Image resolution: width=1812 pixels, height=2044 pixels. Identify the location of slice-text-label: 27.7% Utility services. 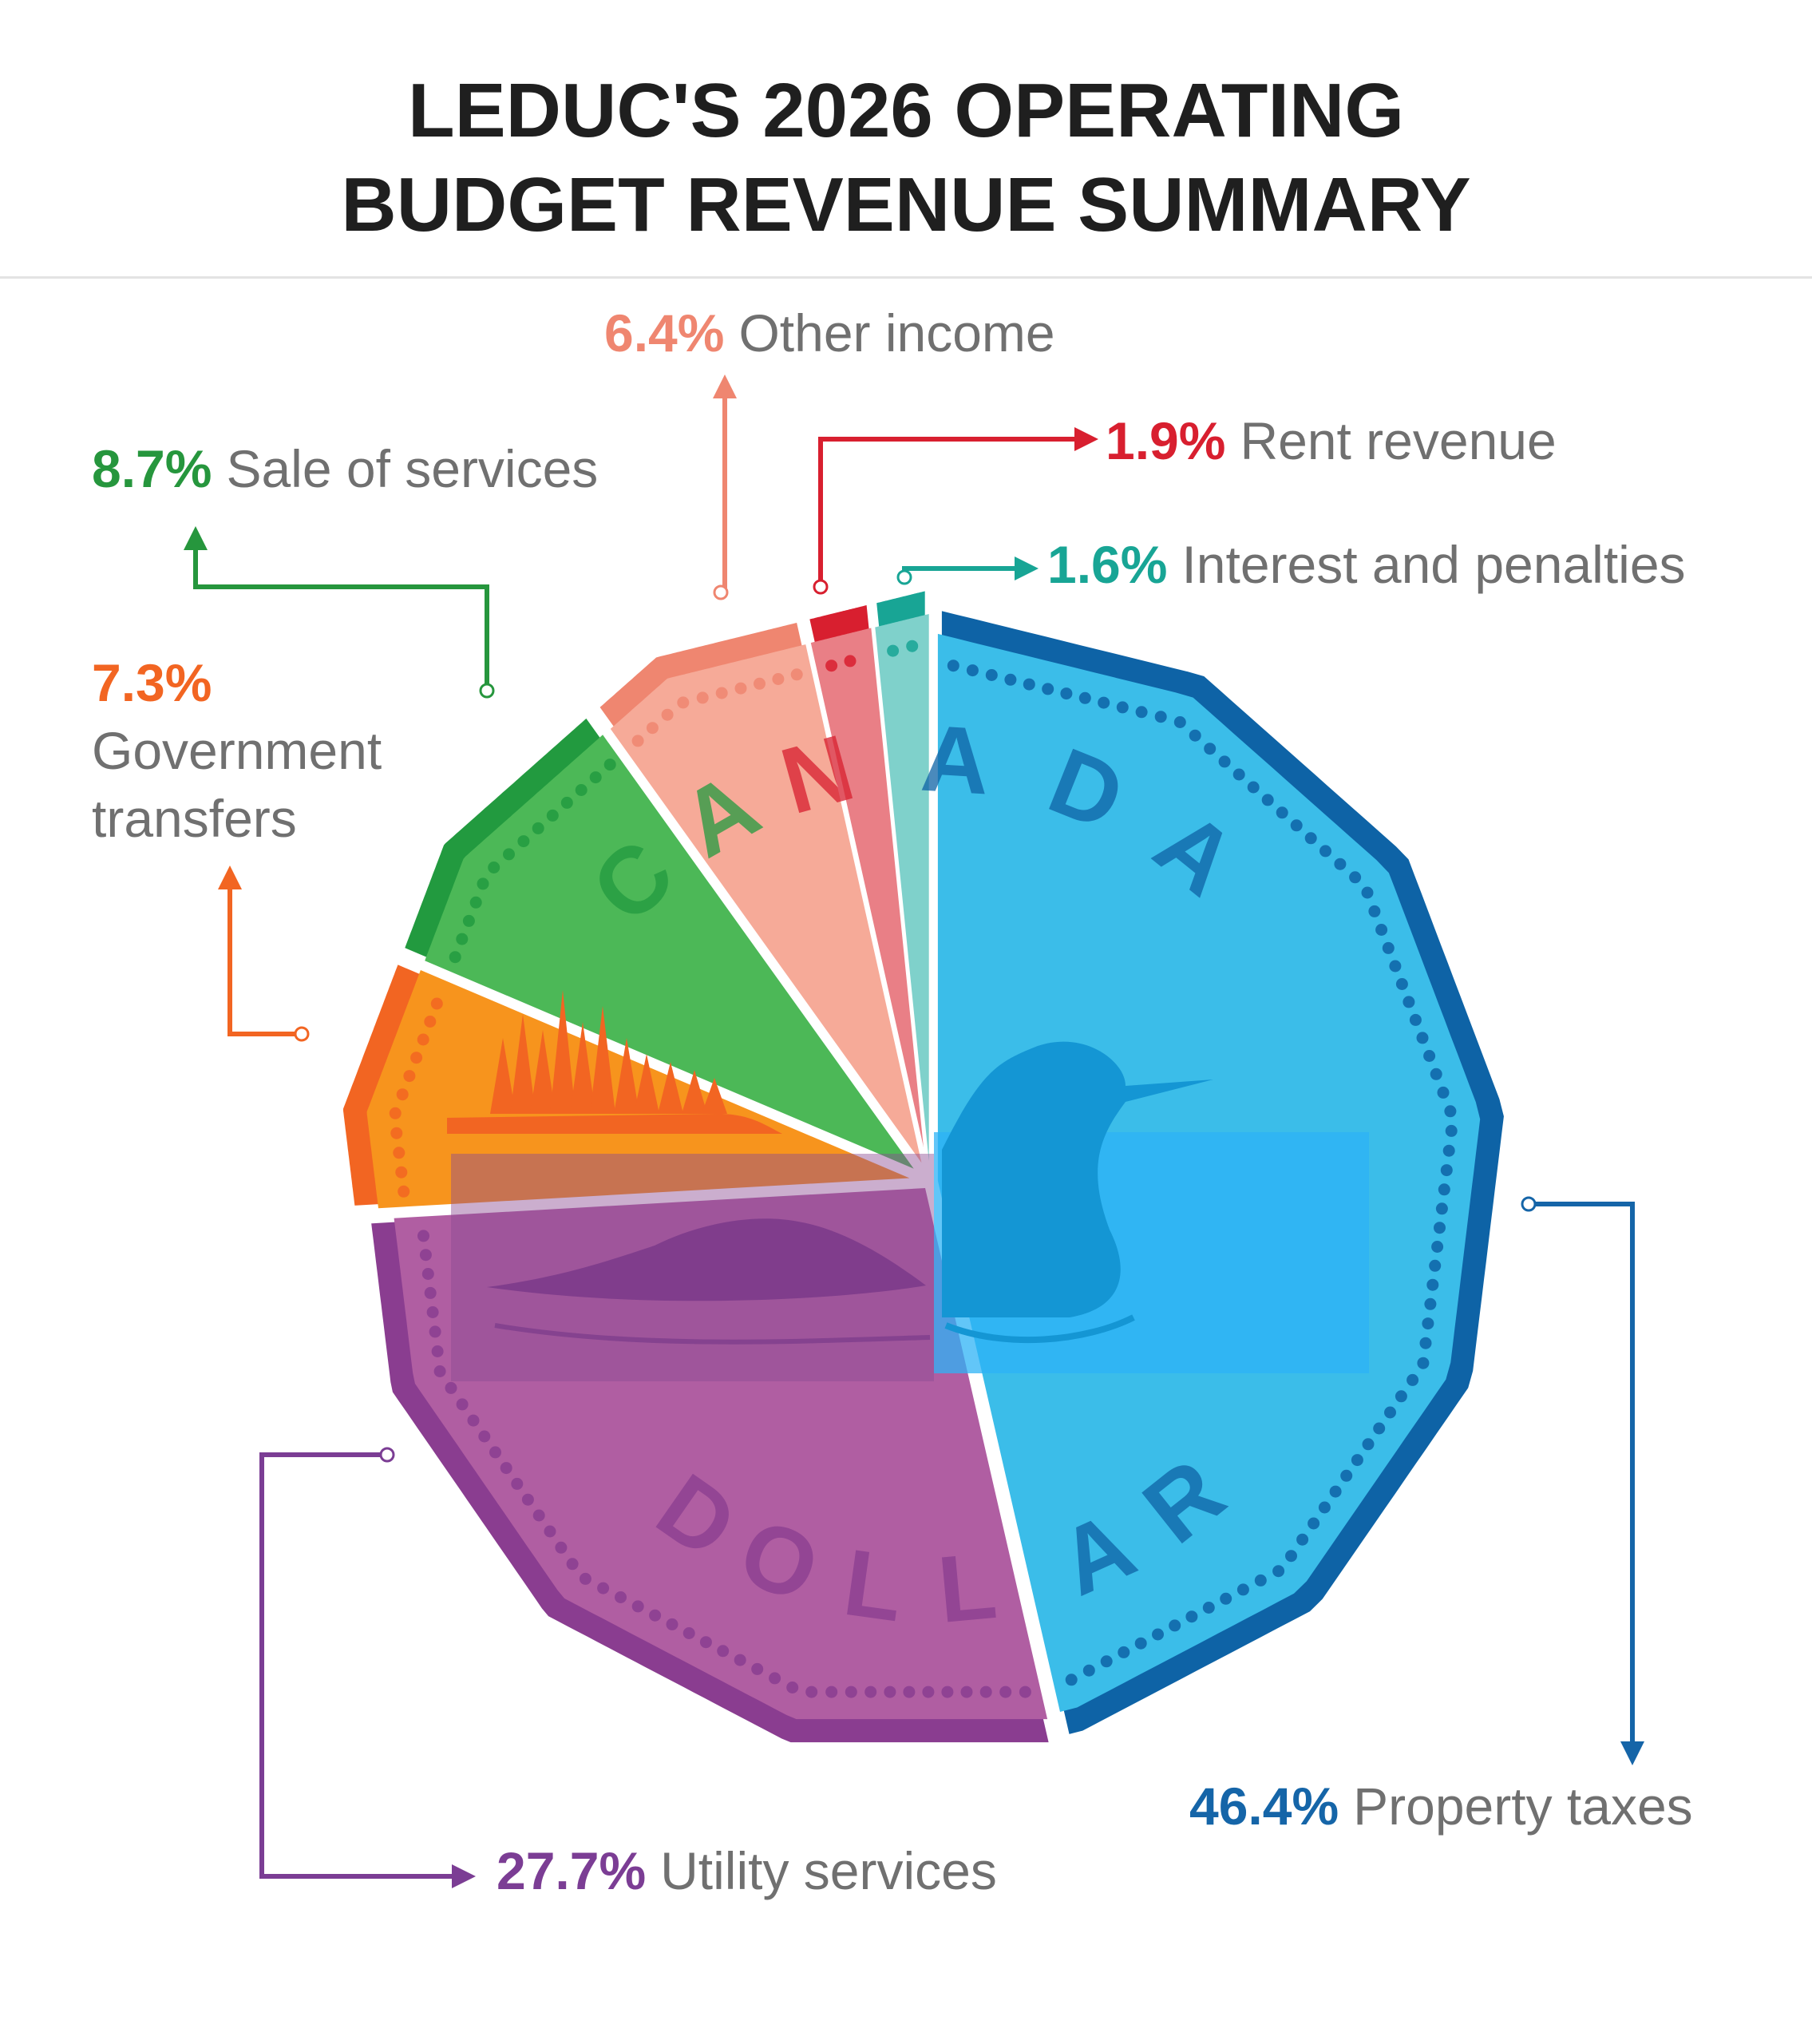
(747, 1870).